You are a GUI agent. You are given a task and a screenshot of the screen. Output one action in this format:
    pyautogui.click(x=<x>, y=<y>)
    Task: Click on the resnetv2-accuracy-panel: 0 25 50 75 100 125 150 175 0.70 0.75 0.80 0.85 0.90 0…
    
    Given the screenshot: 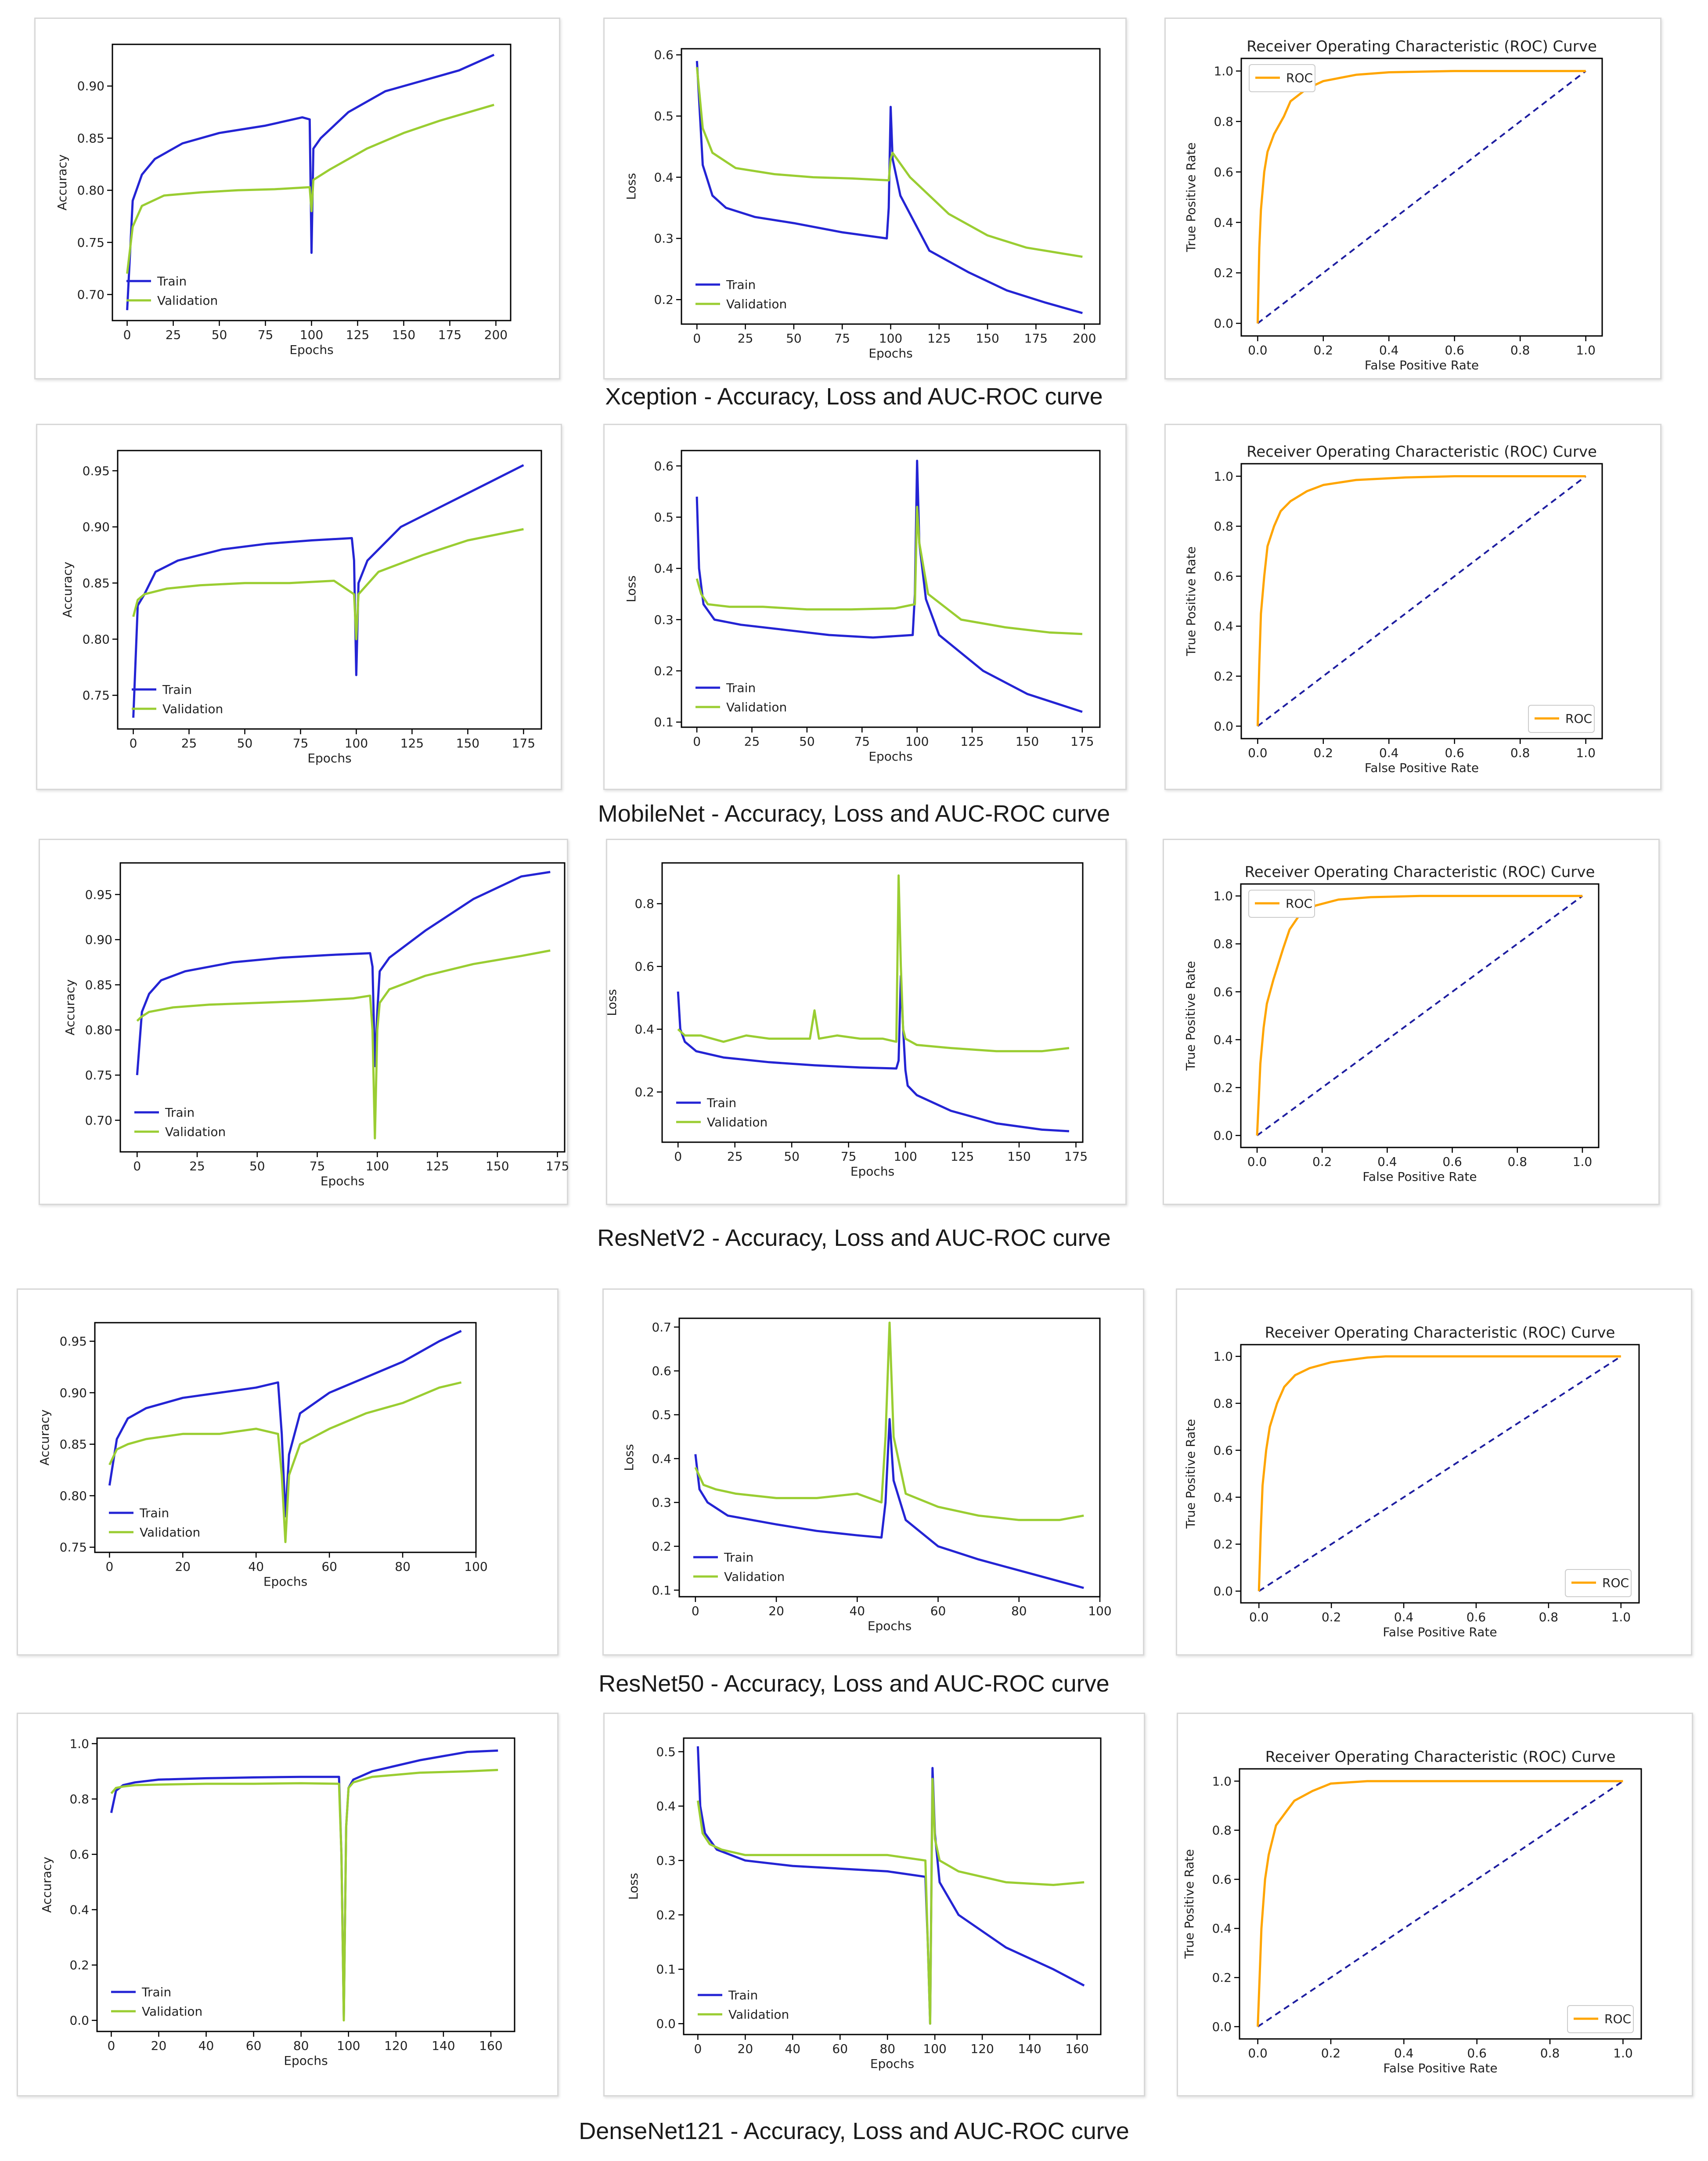 What is the action you would take?
    pyautogui.click(x=304, y=1022)
    